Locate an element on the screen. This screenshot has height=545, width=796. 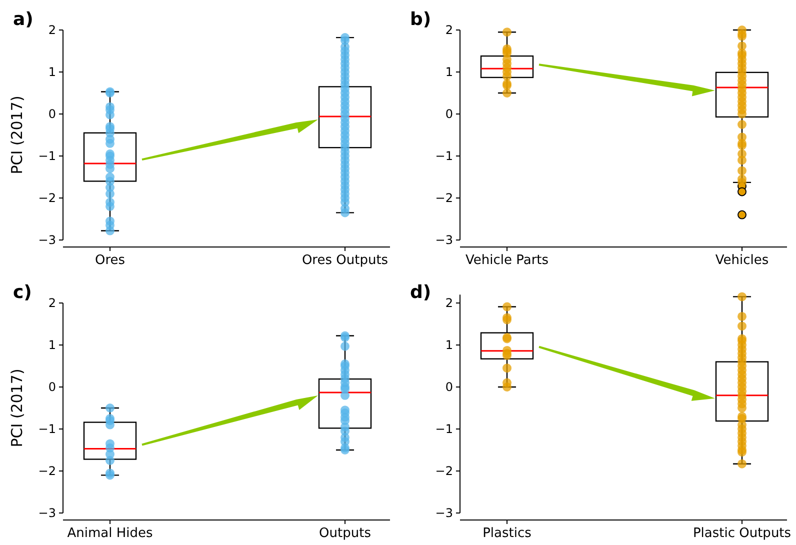
x-tick-label: Animal Hides is located at coordinates (110, 533).